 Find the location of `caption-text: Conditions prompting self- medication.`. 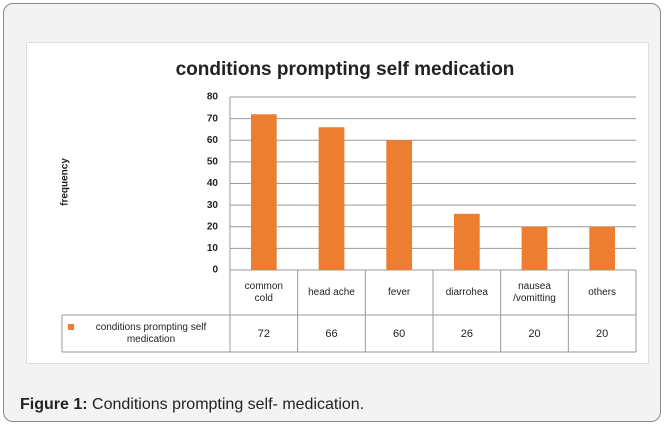

caption-text: Conditions prompting self- medication. is located at coordinates (228, 404).